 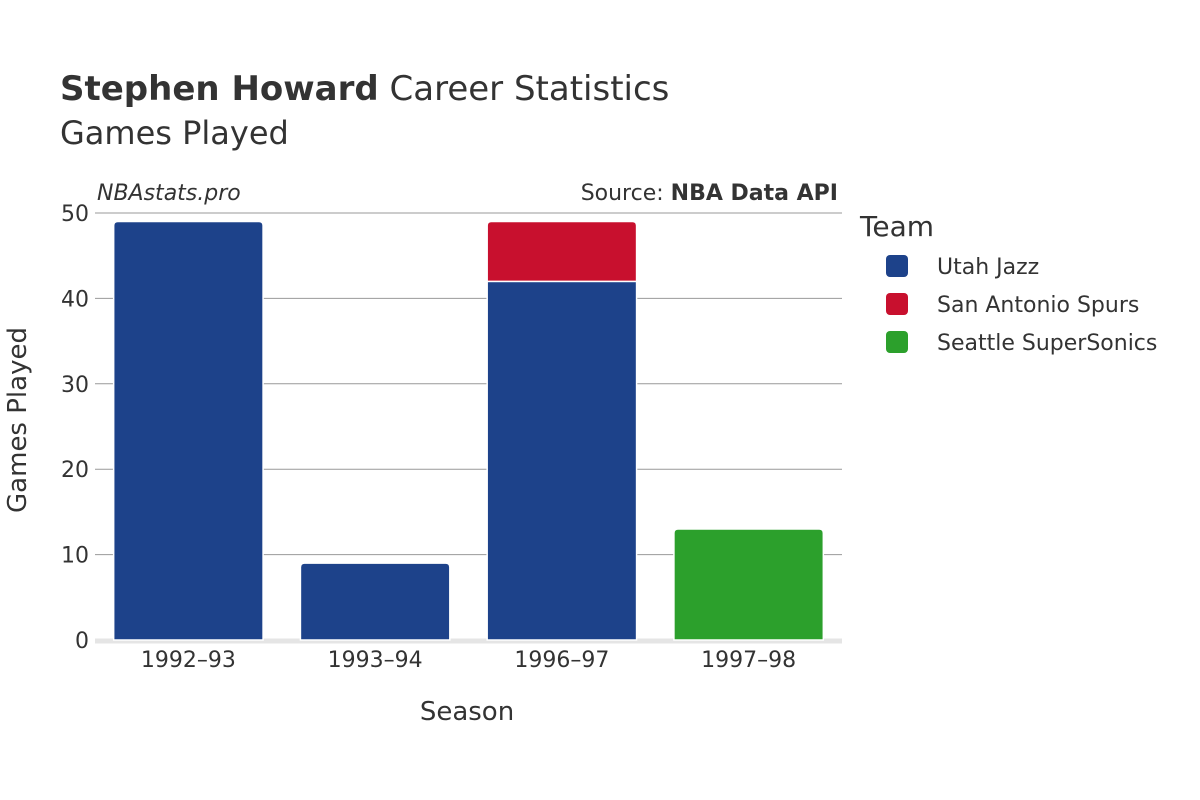 I want to click on source-name: NBA Data API, so click(x=754, y=193).